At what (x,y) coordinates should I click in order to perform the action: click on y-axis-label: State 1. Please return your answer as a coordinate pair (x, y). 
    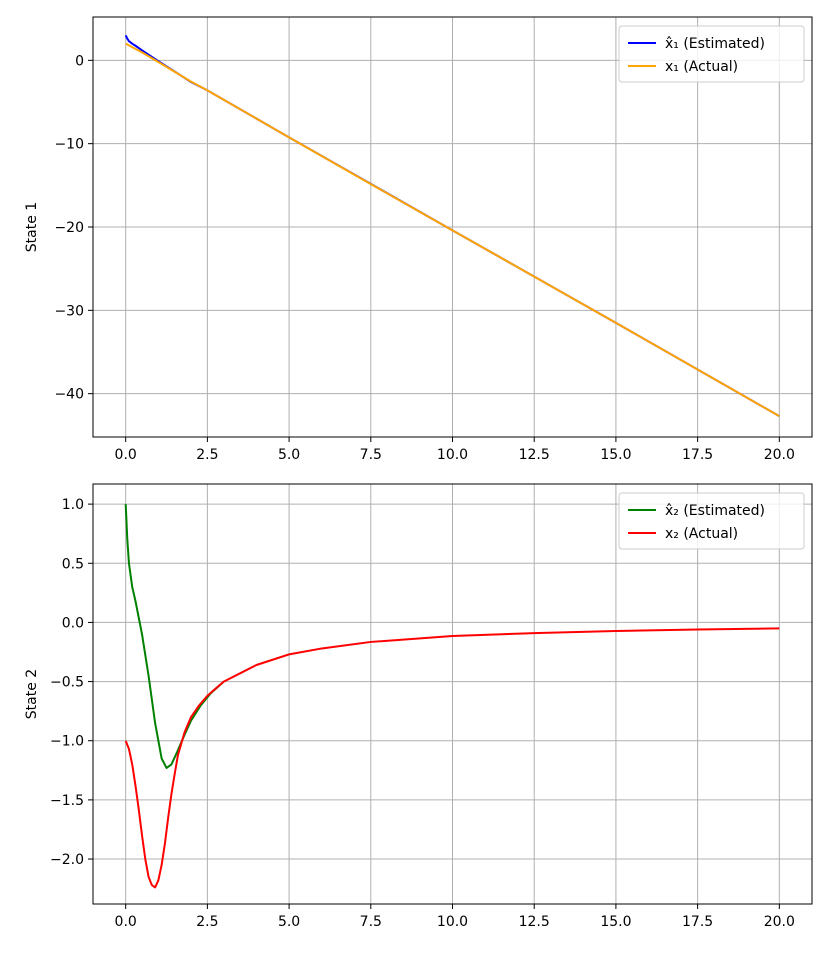
    Looking at the image, I should click on (32, 227).